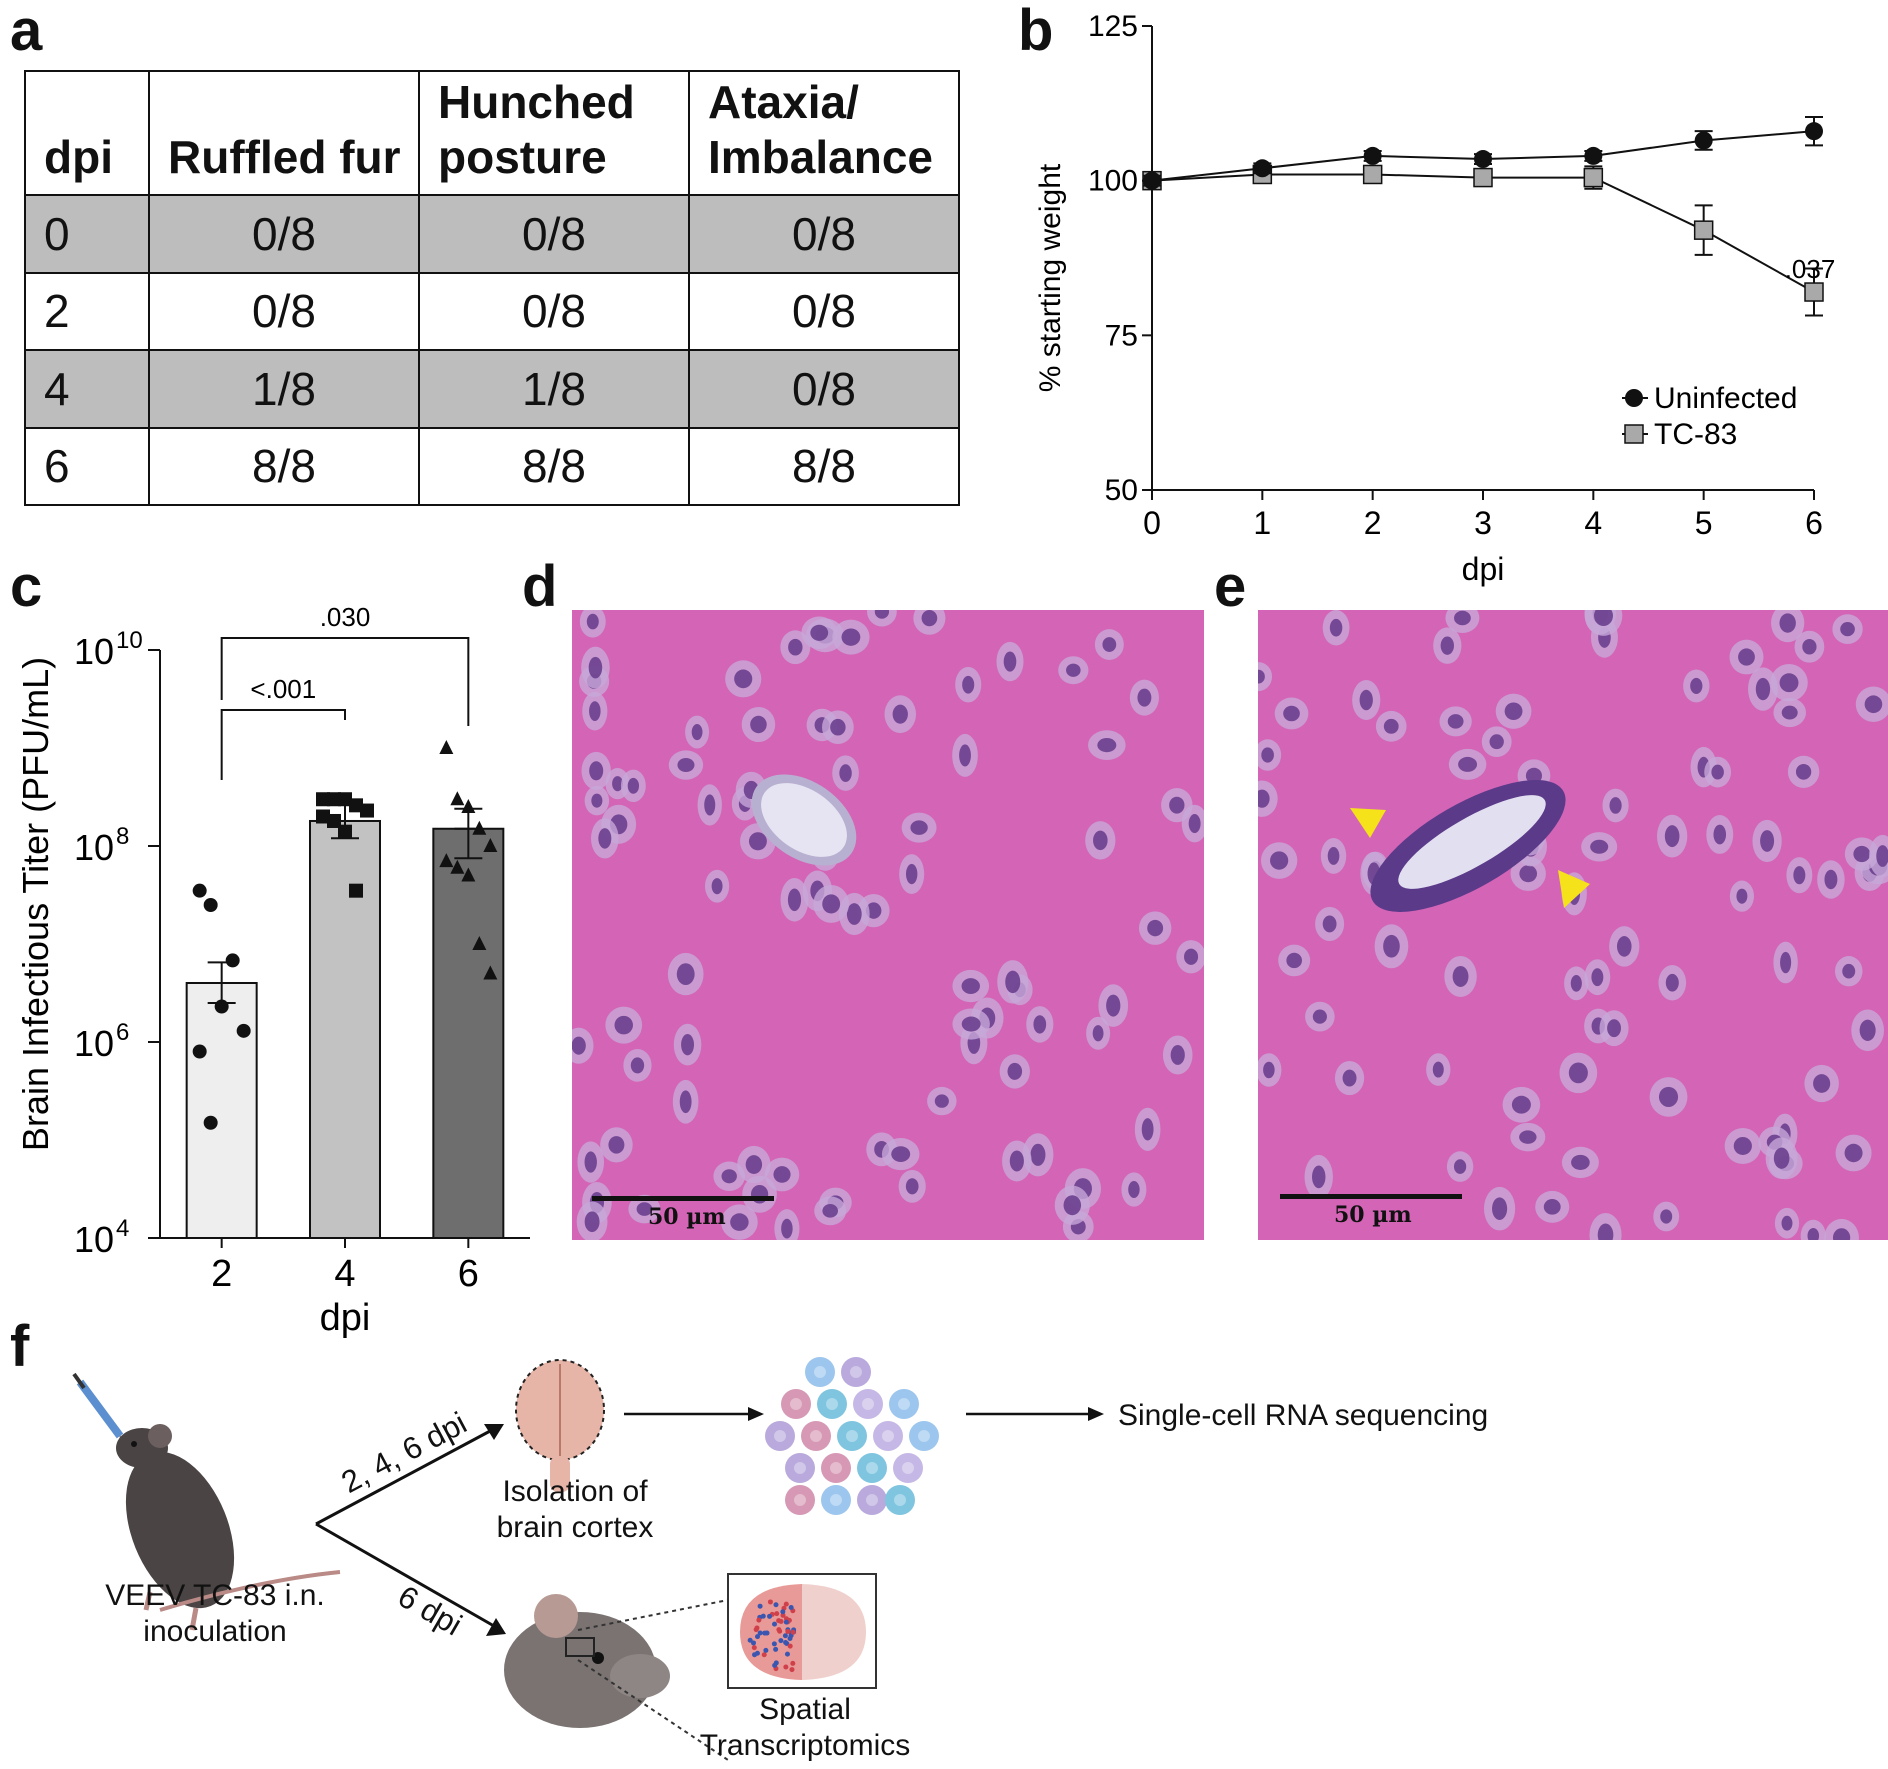  I want to click on mouse-head-icon, so click(616, 1677).